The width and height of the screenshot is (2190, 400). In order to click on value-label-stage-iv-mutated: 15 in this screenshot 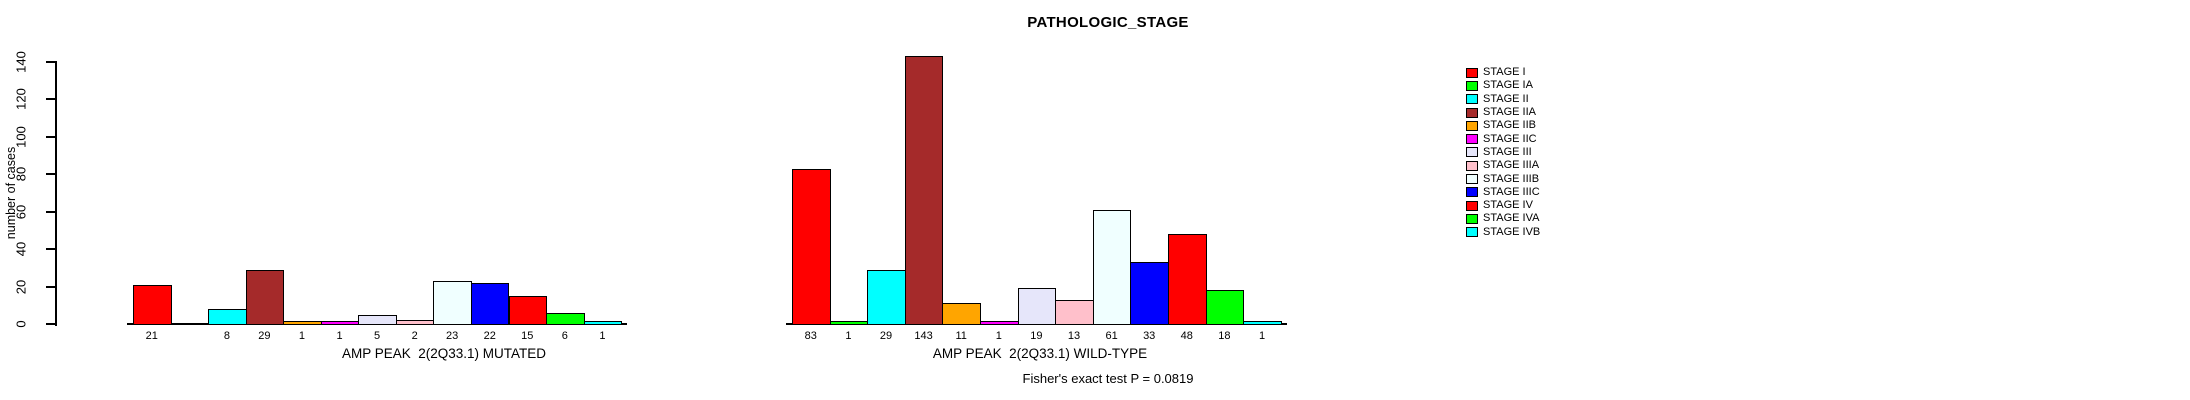, I will do `click(527, 336)`.